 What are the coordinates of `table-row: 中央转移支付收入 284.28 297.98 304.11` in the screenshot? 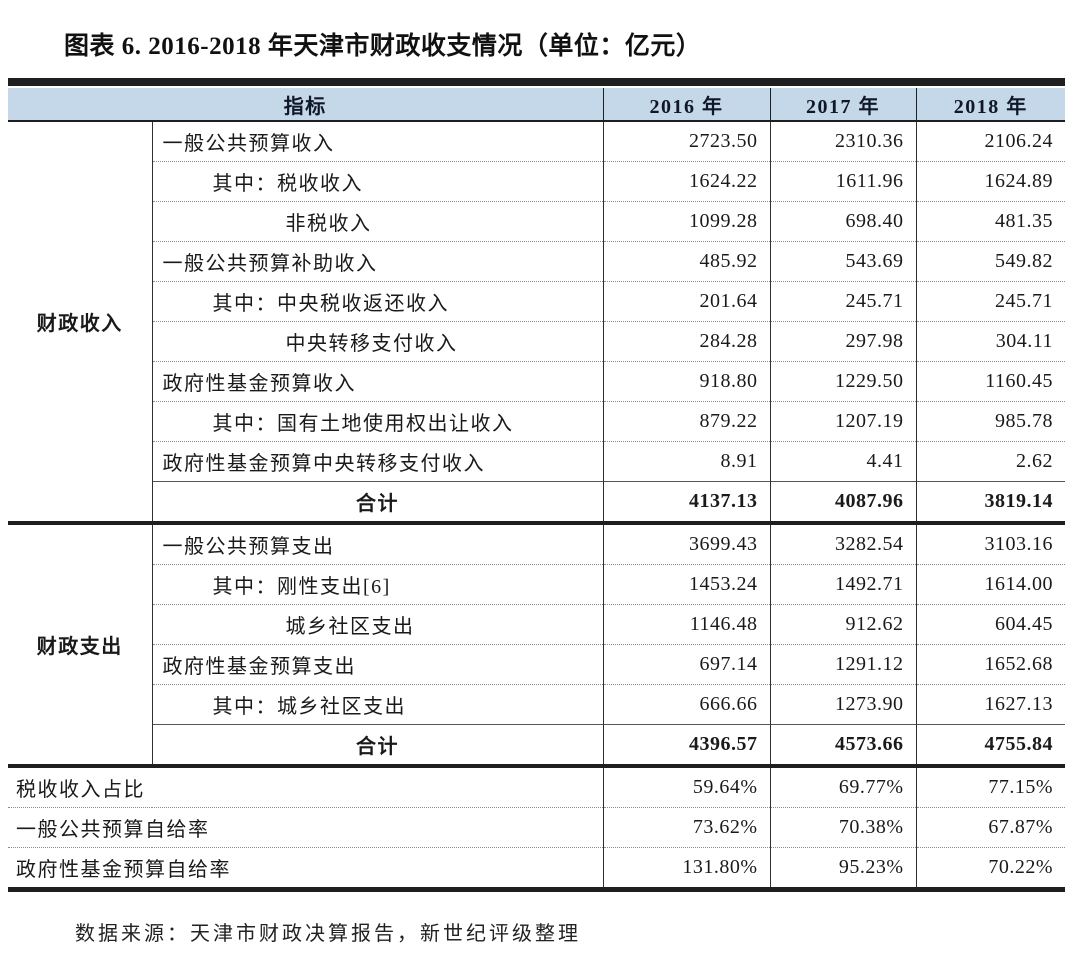 It's located at (536, 341).